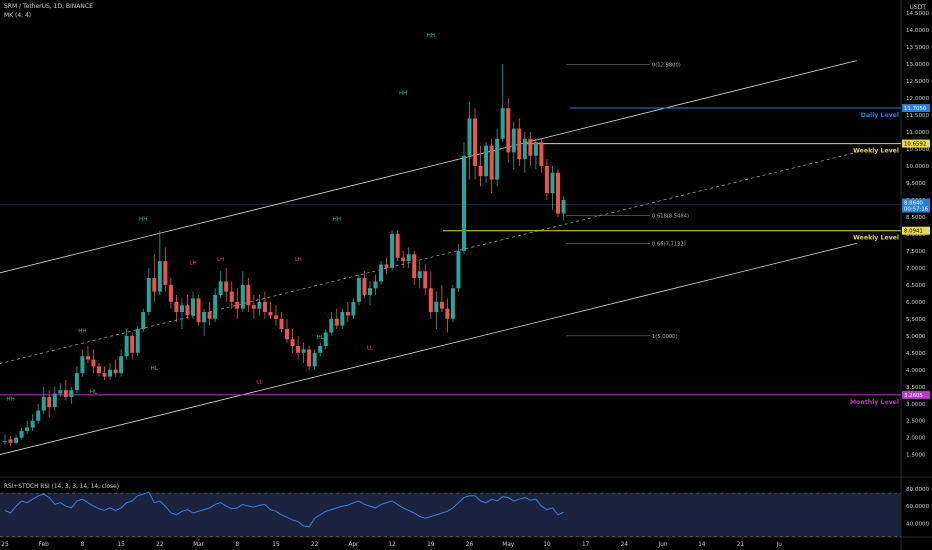 Image resolution: width=932 pixels, height=550 pixels. Describe the element at coordinates (918, 31) in the screenshot. I see `price-tick-label: 14.0000` at that location.